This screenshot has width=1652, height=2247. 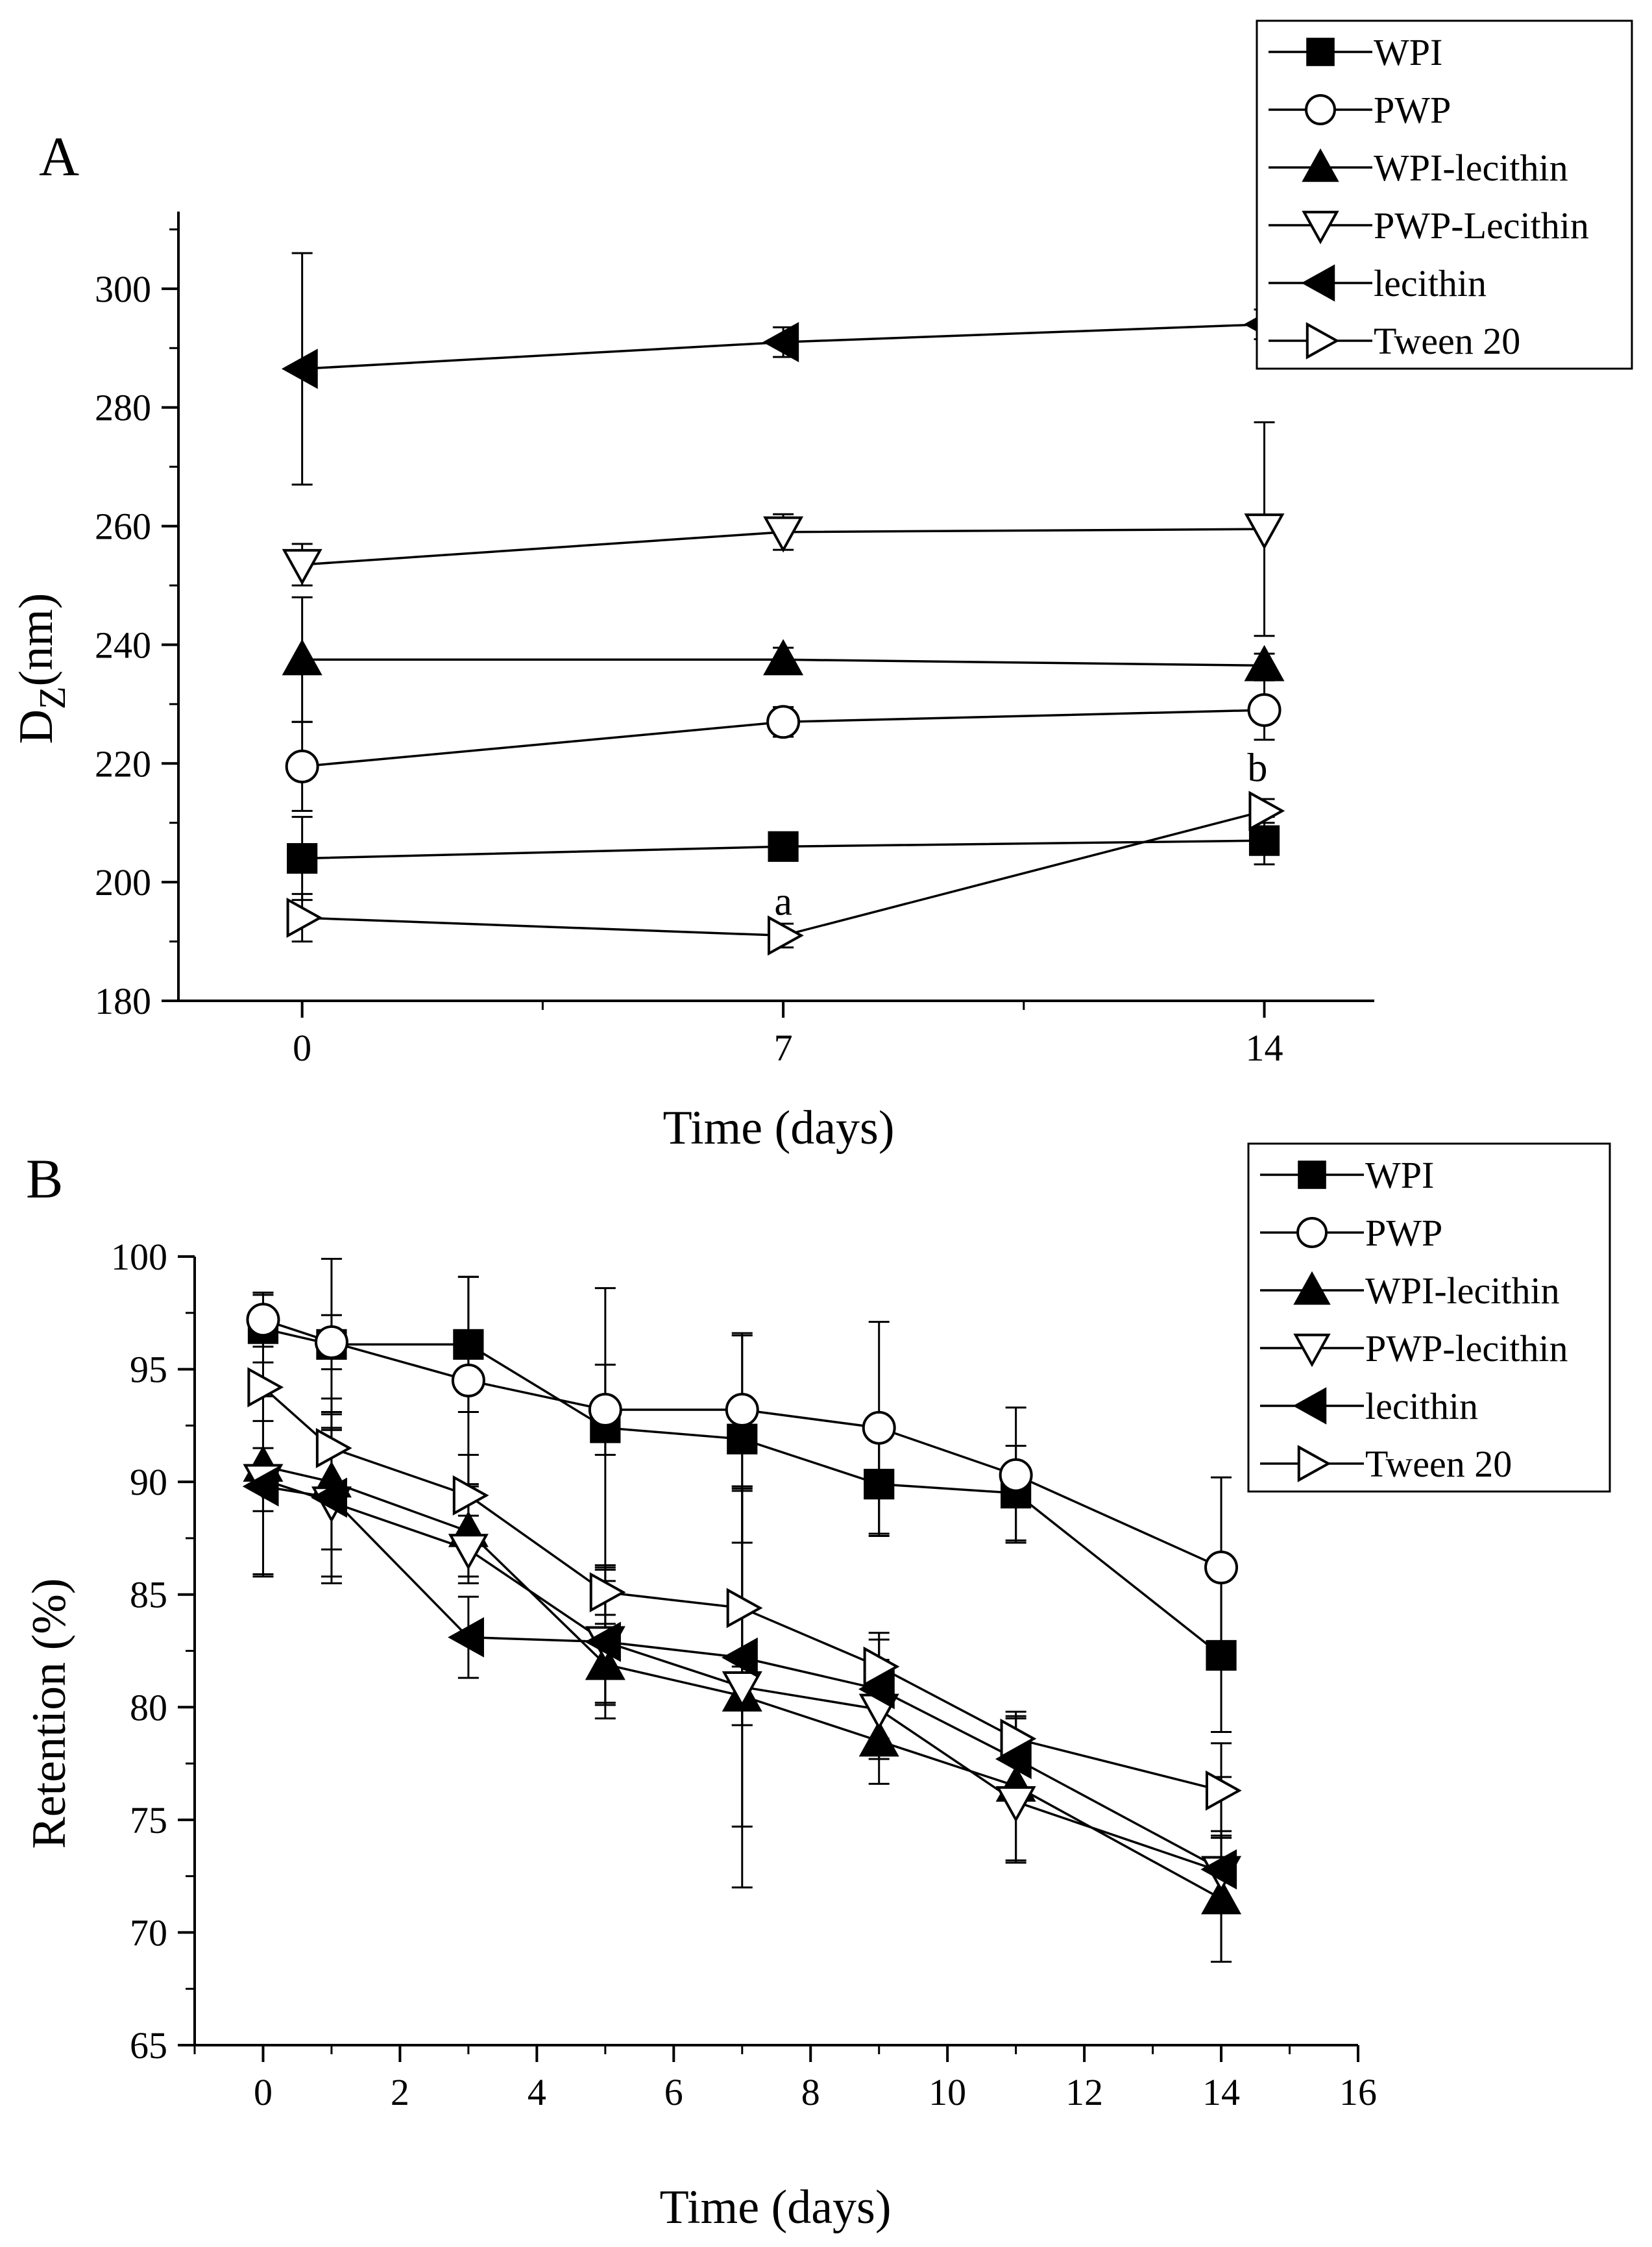 I want to click on panel-a-y-tick-label: 300, so click(x=123, y=289).